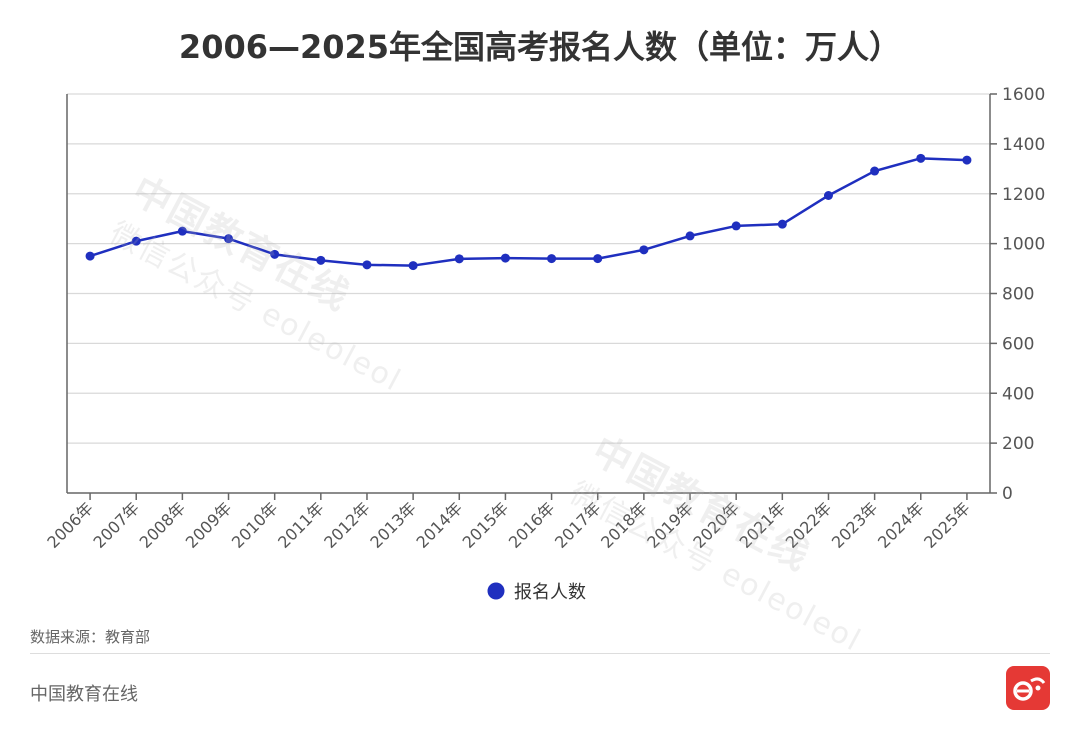  I want to click on x-tick-label-0: 2006年, so click(70, 525).